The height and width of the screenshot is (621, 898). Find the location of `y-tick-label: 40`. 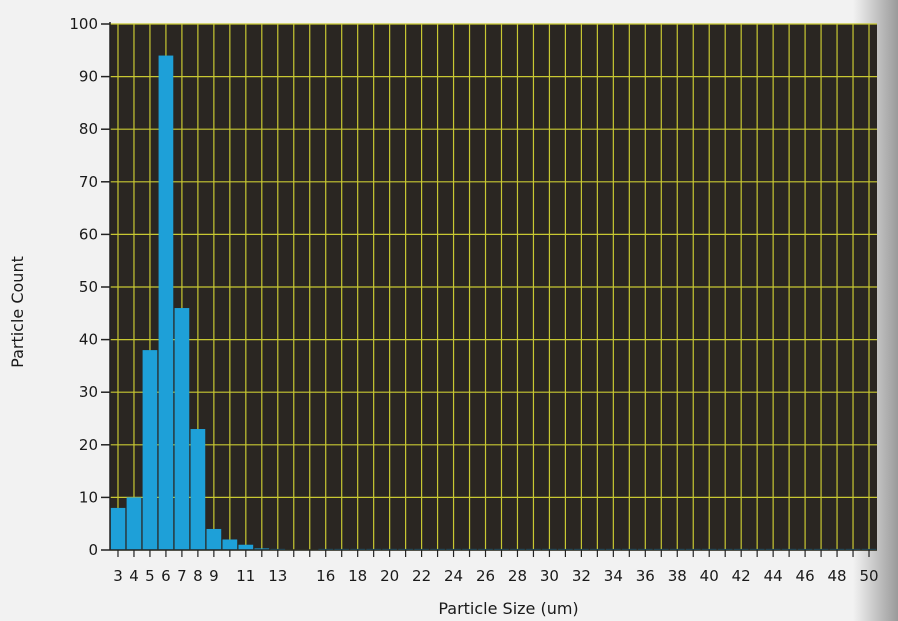

y-tick-label: 40 is located at coordinates (88, 340).